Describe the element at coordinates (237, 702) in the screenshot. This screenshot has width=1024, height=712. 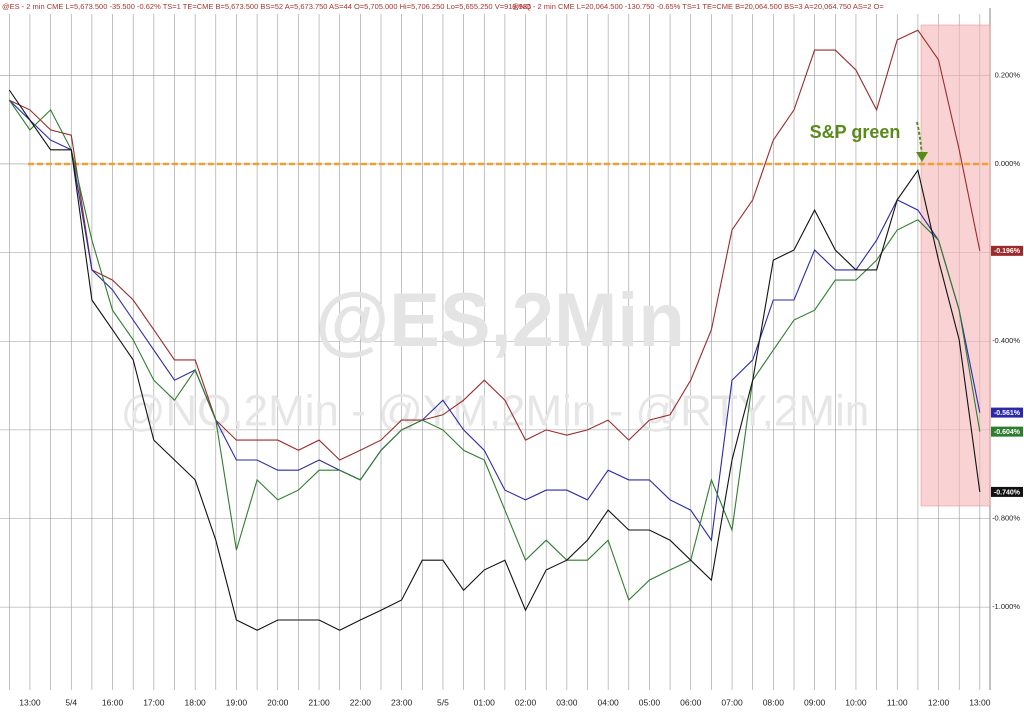
I see `x-tick-label: 19:00` at that location.